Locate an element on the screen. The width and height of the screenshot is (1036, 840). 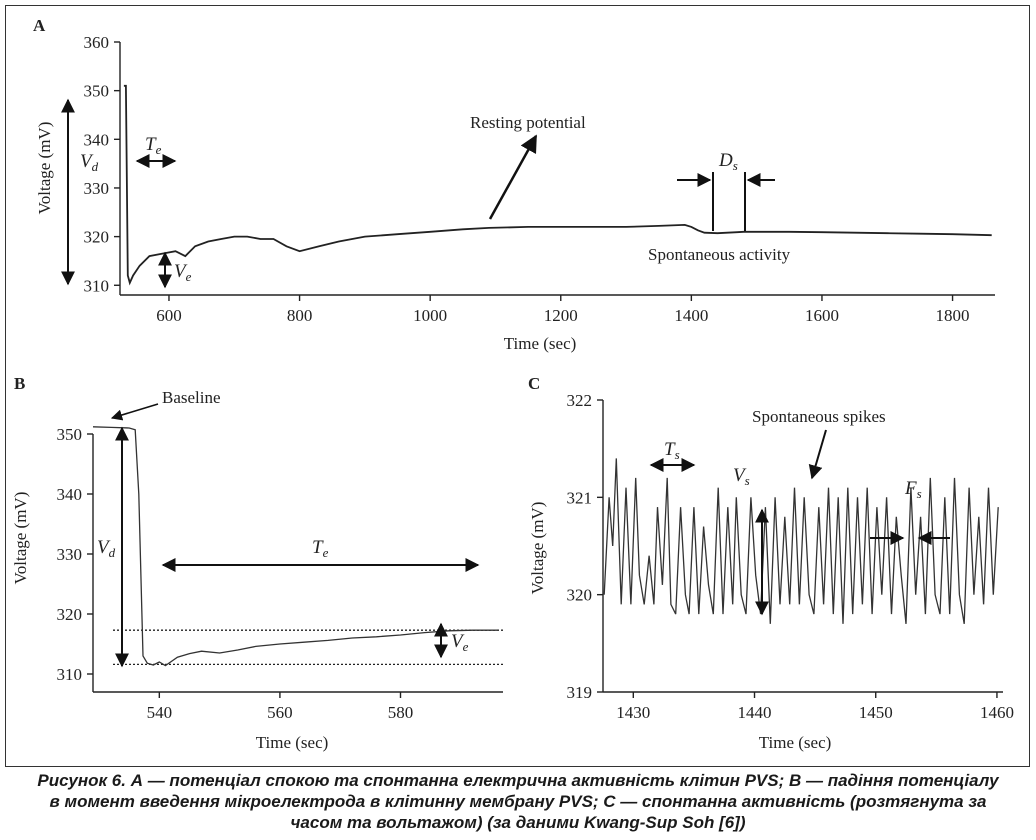
panel-b-y-tick-label: 310 is located at coordinates (70, 674).